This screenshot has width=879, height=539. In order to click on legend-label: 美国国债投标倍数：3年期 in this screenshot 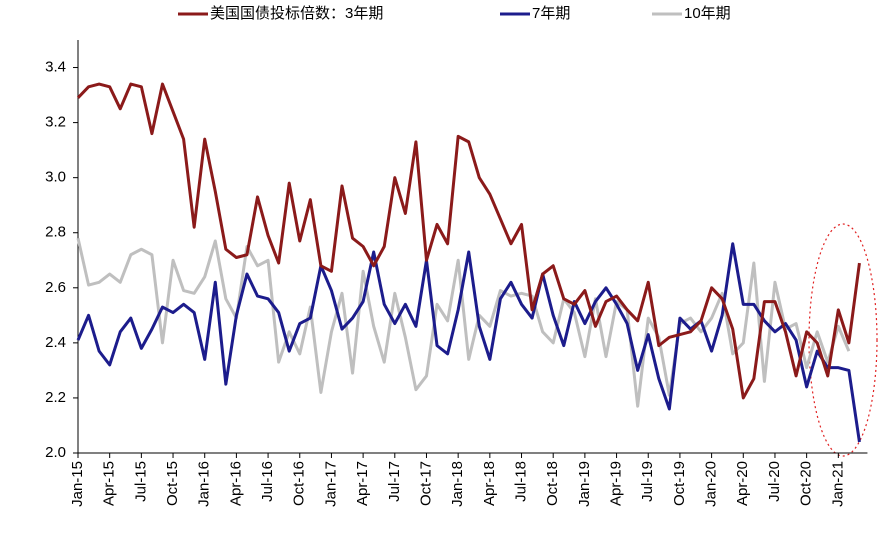, I will do `click(296, 13)`.